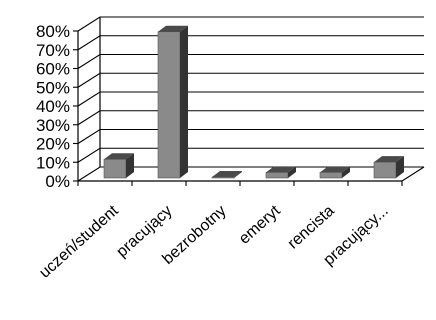 This screenshot has height=320, width=436. Describe the element at coordinates (53, 69) in the screenshot. I see `y-tick-label: 60%` at that location.